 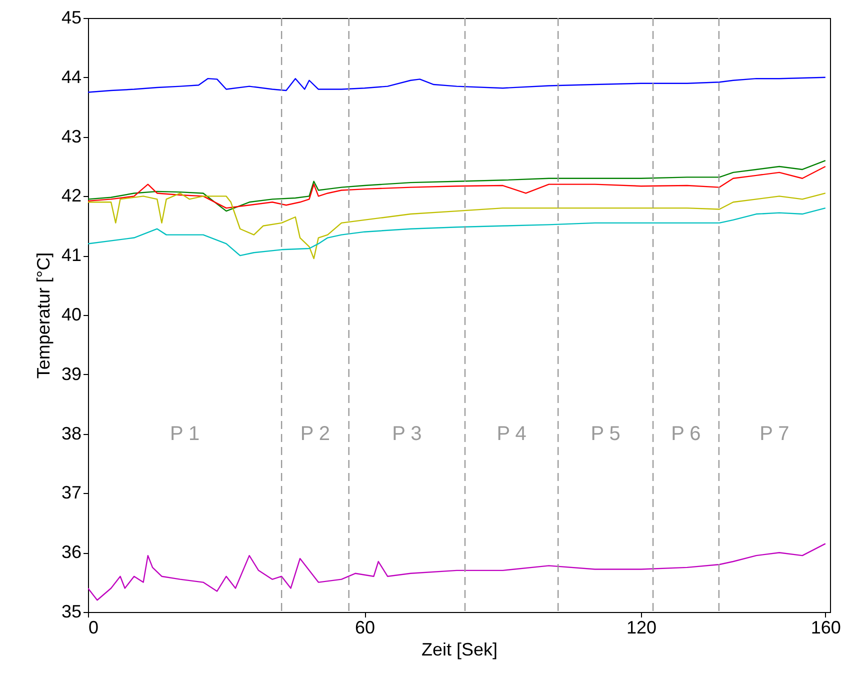 What do you see at coordinates (71, 18) in the screenshot?
I see `y-tick-label: 45` at bounding box center [71, 18].